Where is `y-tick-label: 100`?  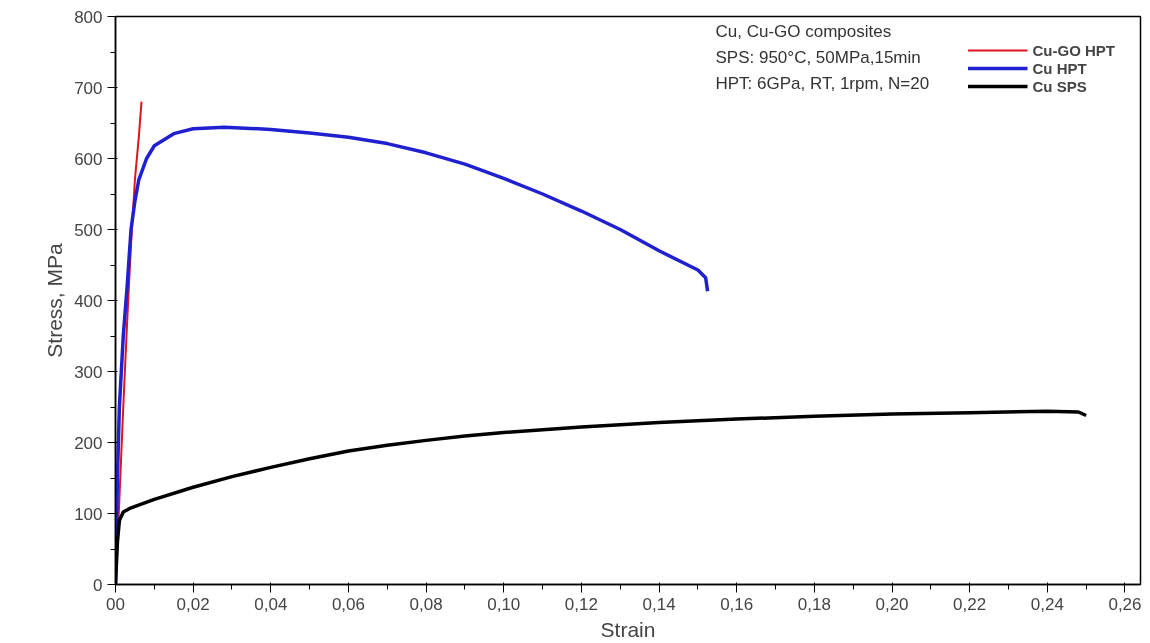
y-tick-label: 100 is located at coordinates (88, 514).